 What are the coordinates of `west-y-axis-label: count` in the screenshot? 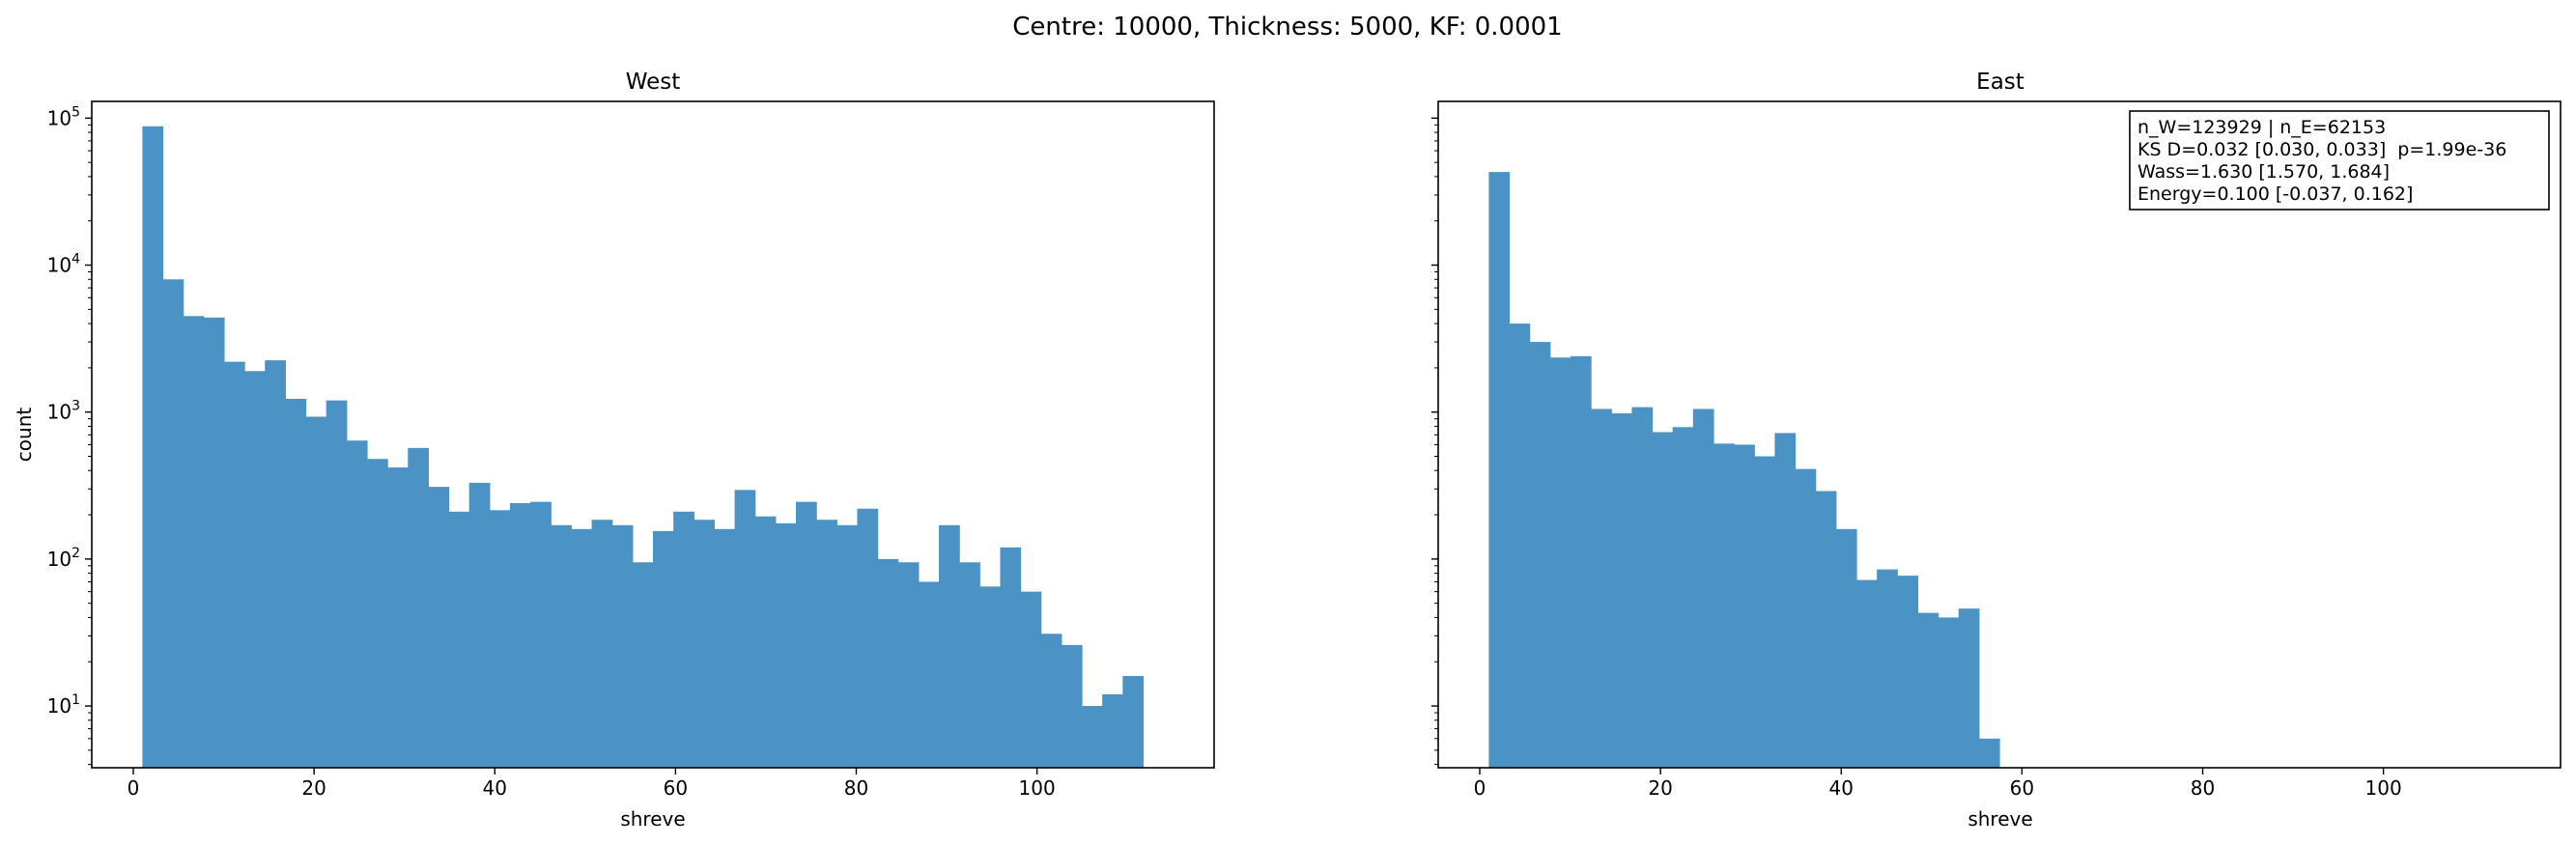 It's located at (24, 435).